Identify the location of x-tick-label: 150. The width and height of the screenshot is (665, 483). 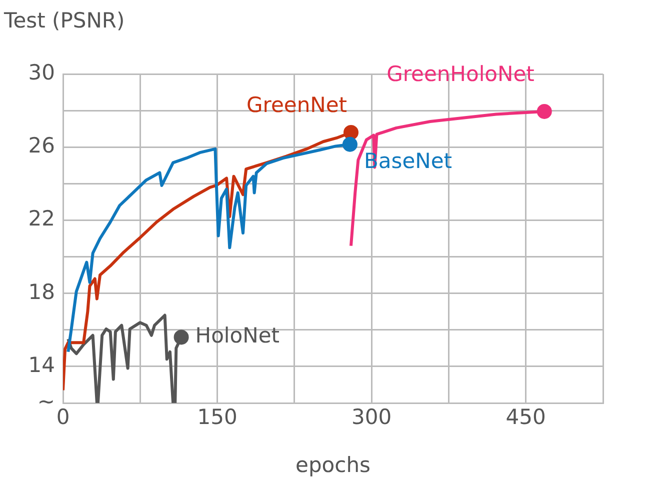
(217, 417).